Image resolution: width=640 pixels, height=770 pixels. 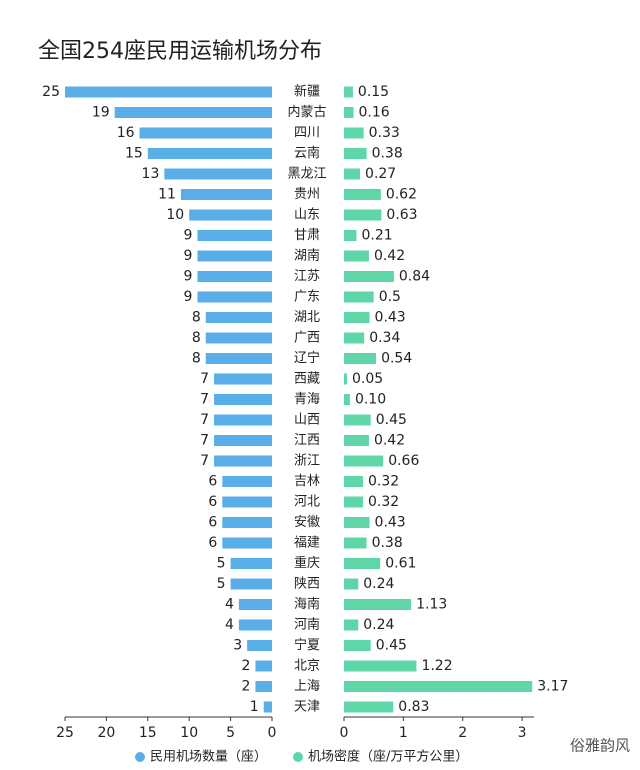 What do you see at coordinates (307, 563) in the screenshot?
I see `category-label: 重庆` at bounding box center [307, 563].